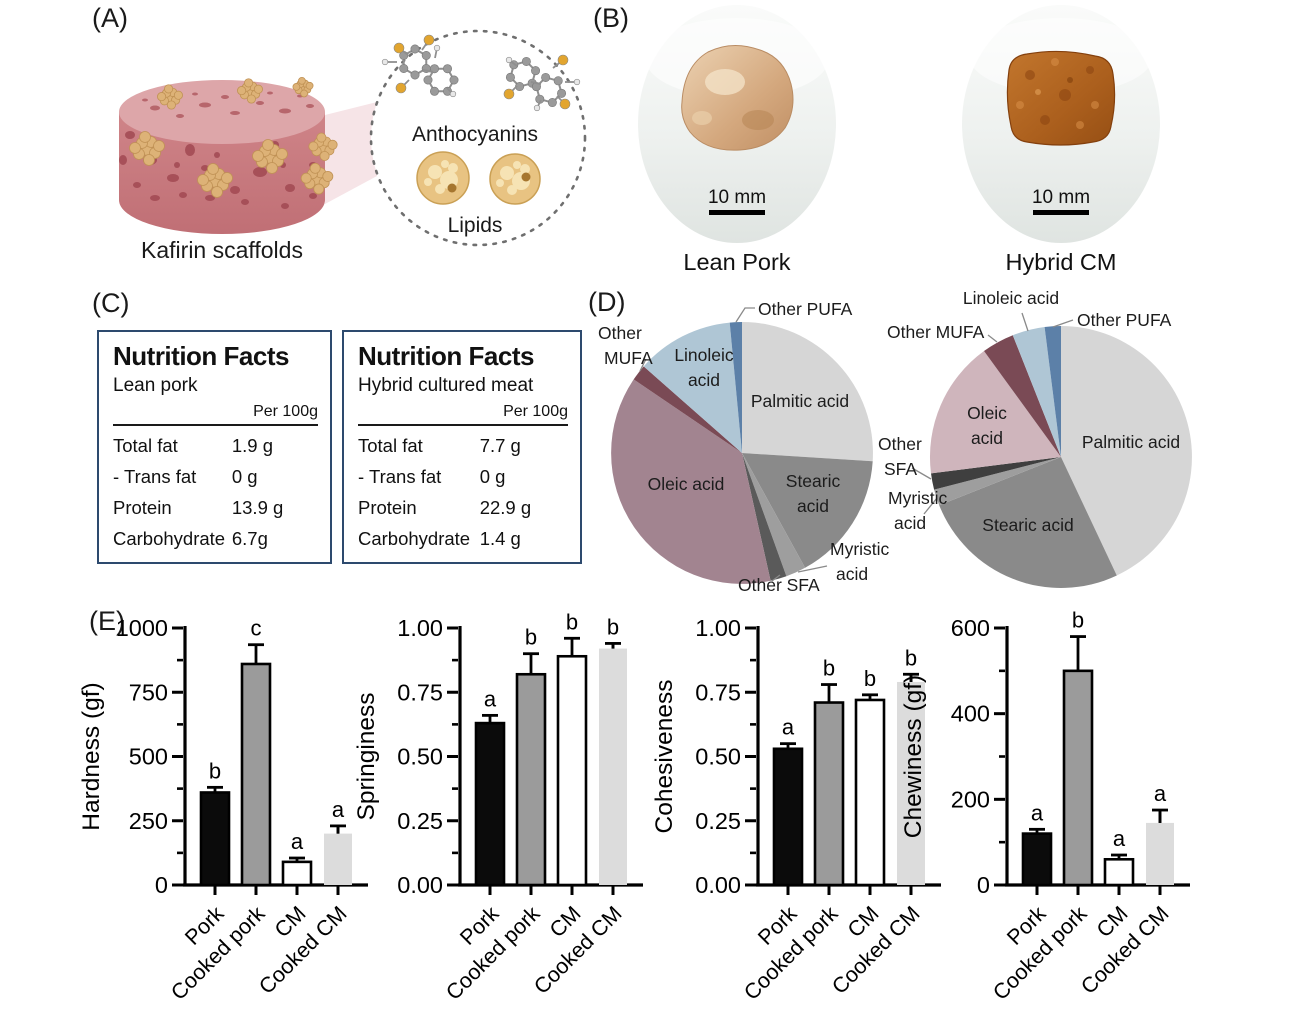  Describe the element at coordinates (704, 355) in the screenshot. I see `pie-slice-label: Linoleic` at that location.